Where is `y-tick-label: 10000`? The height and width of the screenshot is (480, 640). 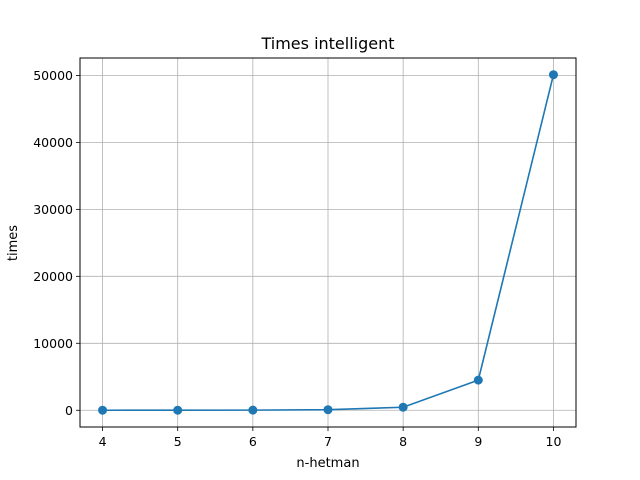
y-tick-label: 10000 is located at coordinates (53, 343).